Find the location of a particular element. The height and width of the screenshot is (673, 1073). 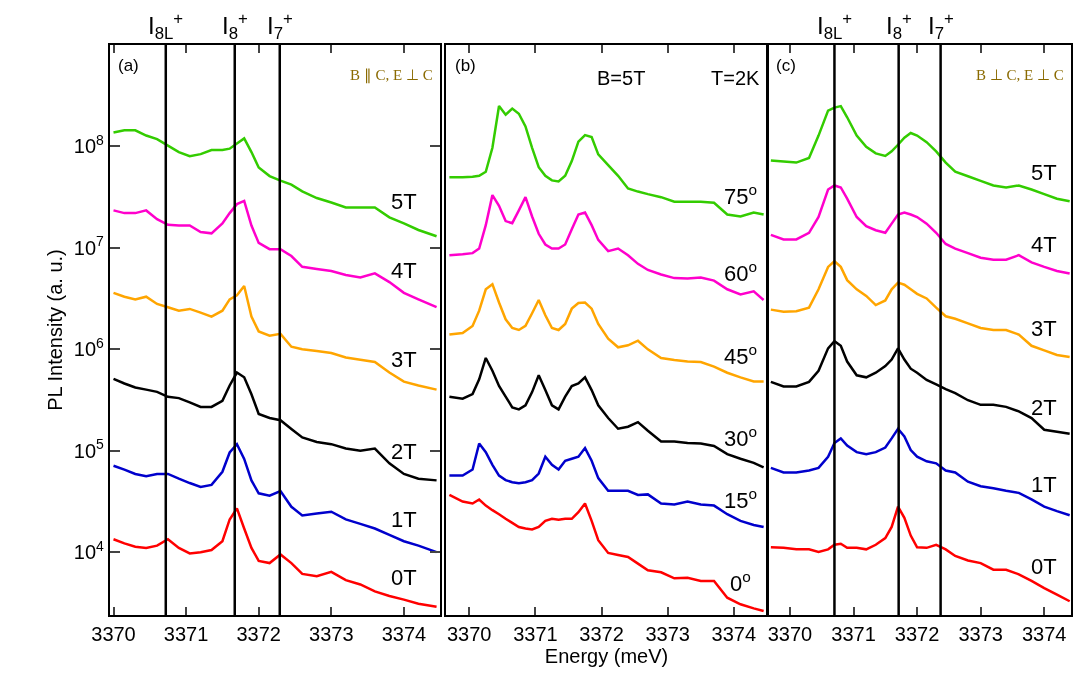

text: B=5T is located at coordinates (621, 78).